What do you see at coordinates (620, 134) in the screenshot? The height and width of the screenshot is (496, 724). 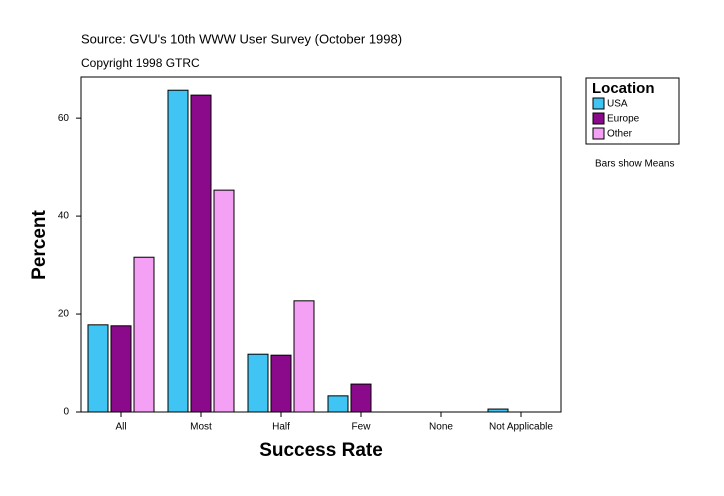 I see `legend-label: Other` at bounding box center [620, 134].